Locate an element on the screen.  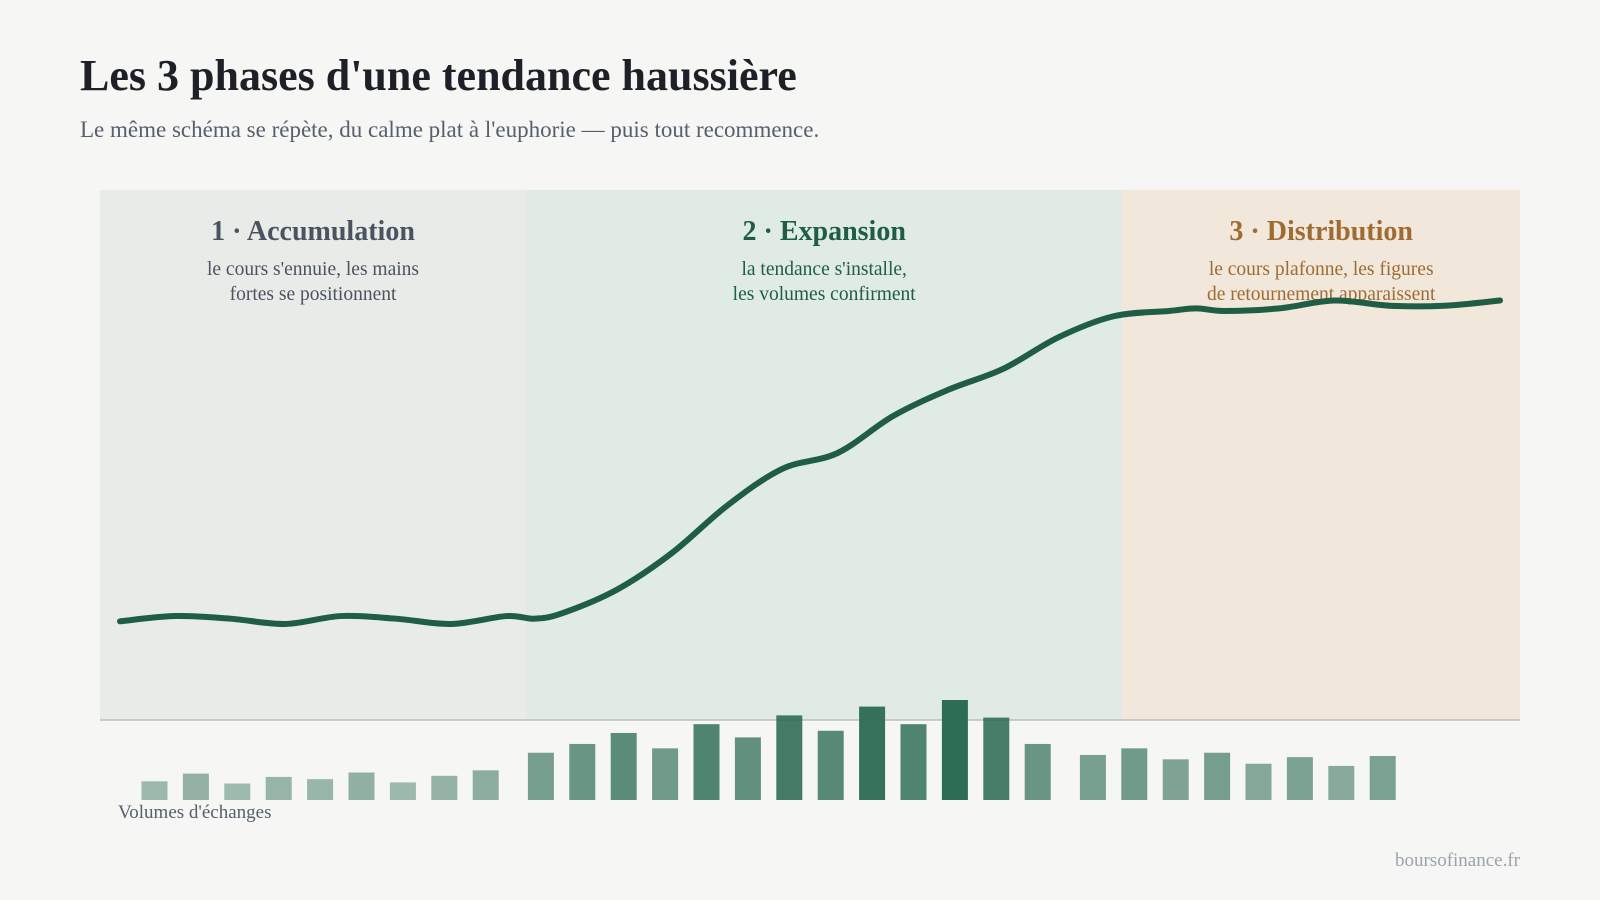
phase-accumulation-desc-line1: le cours s'ennuie, les mains is located at coordinates (313, 269).